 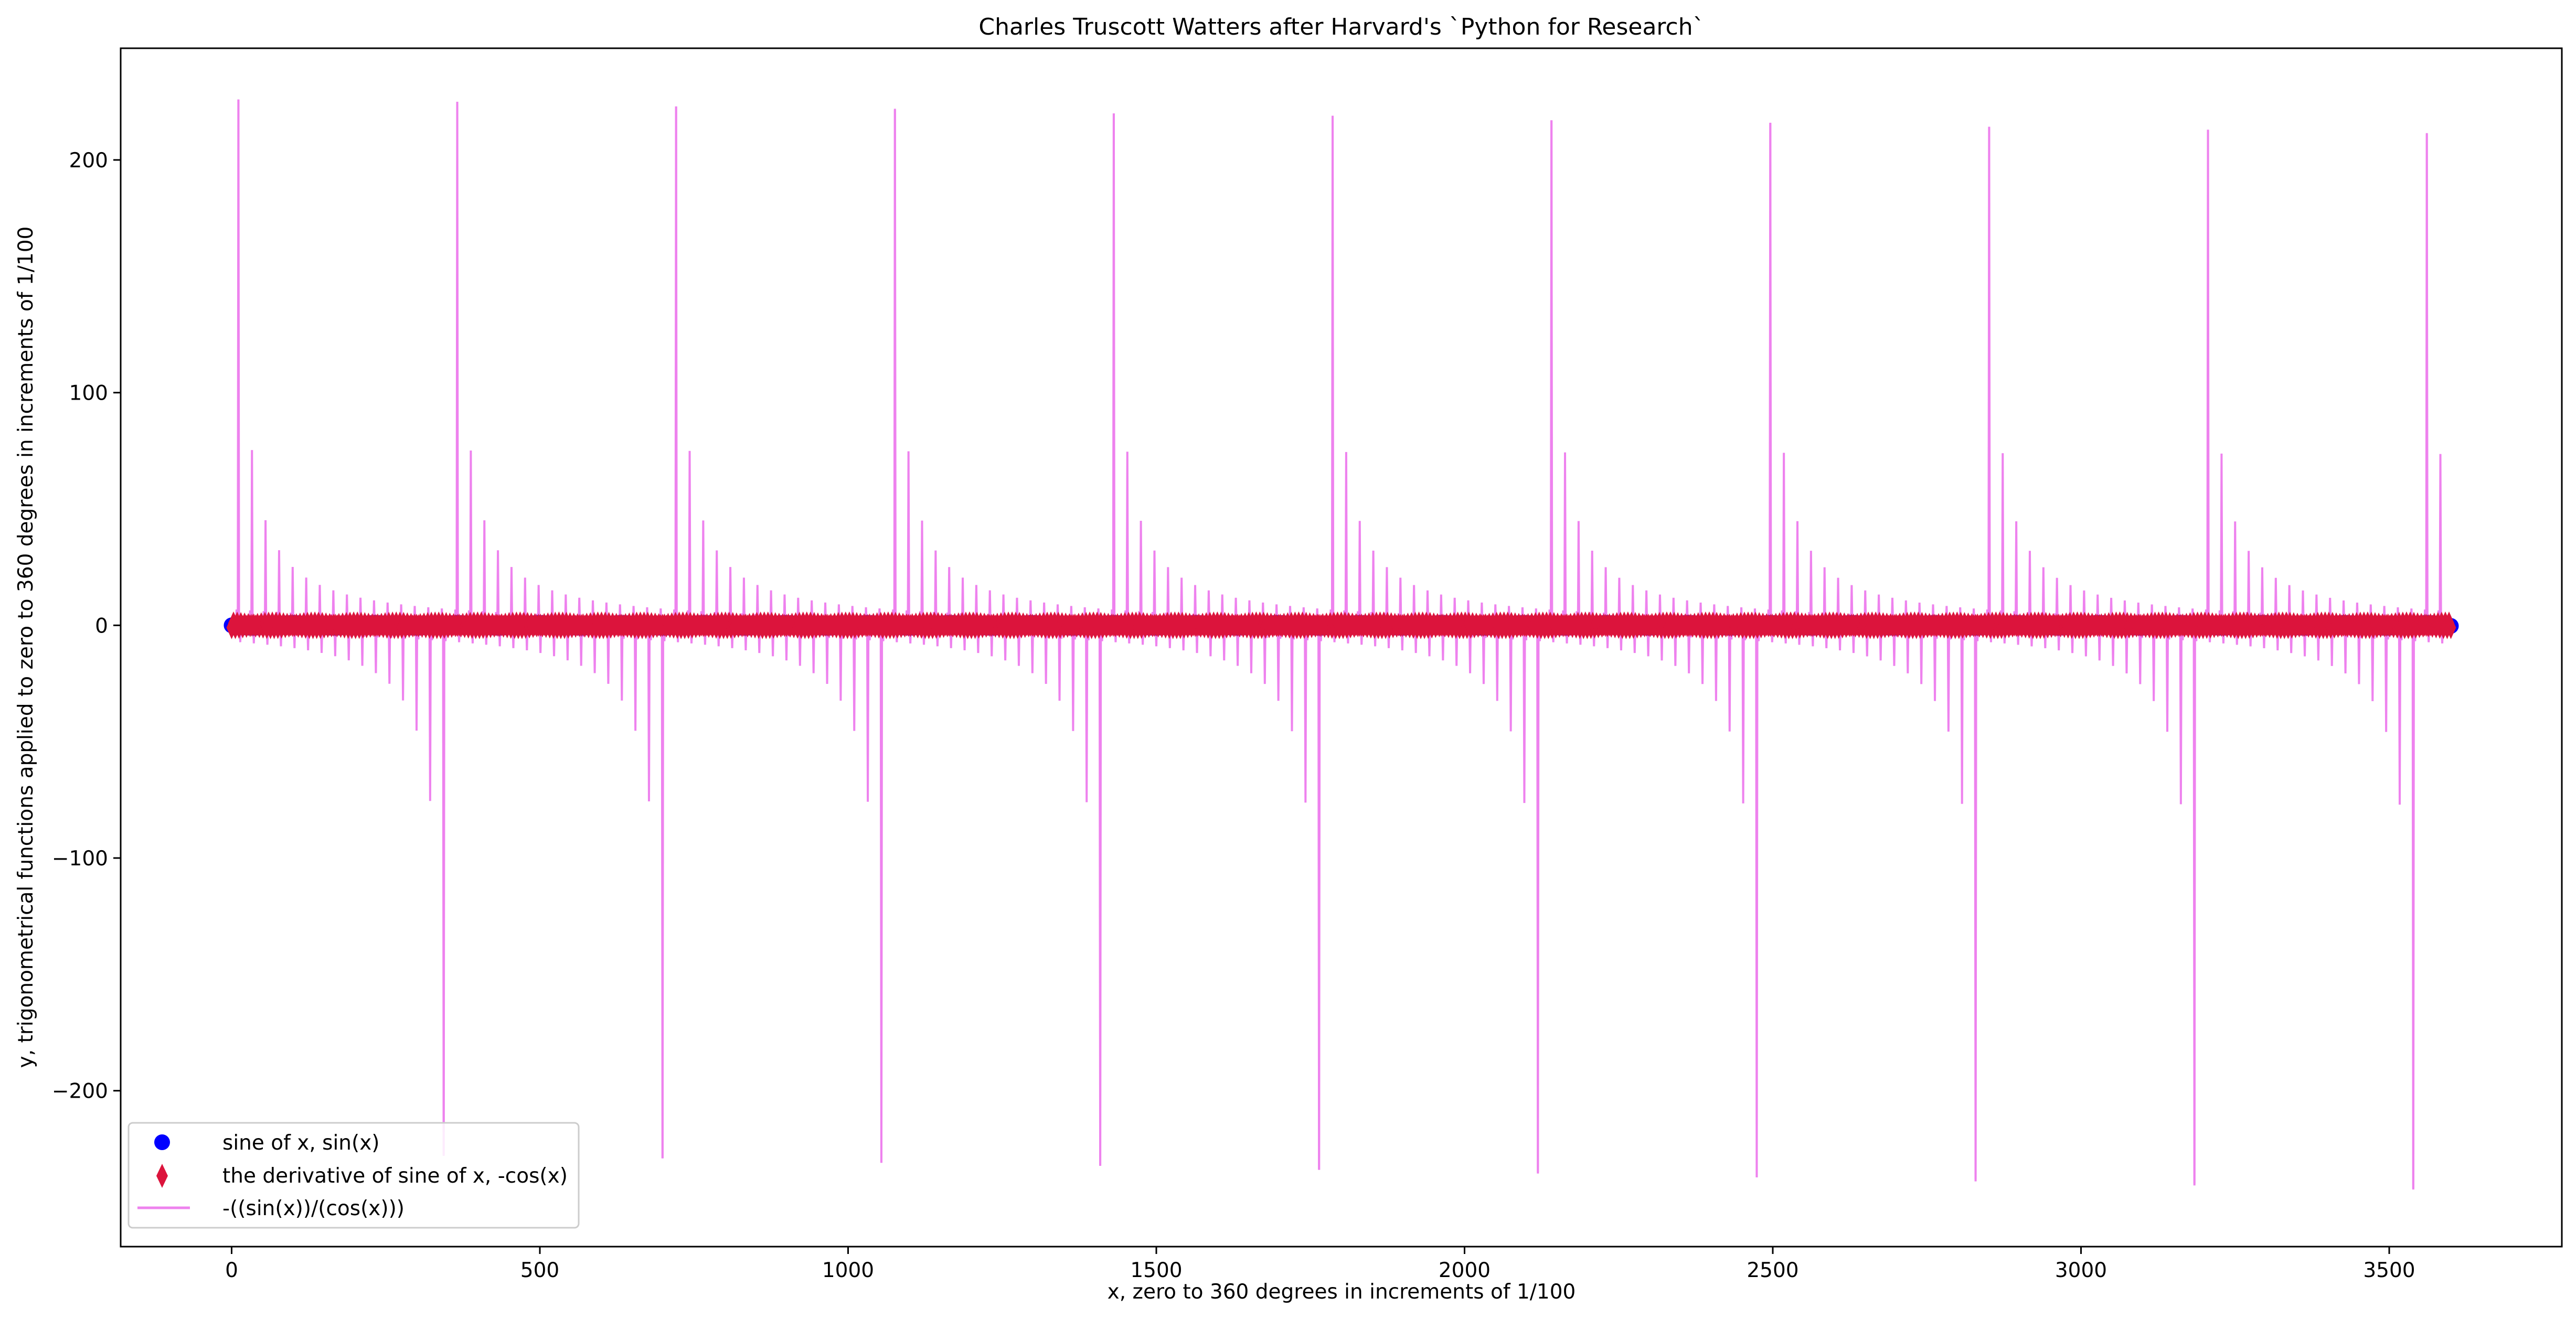 What do you see at coordinates (2389, 1270) in the screenshot?
I see `x-tick-label: 3500` at bounding box center [2389, 1270].